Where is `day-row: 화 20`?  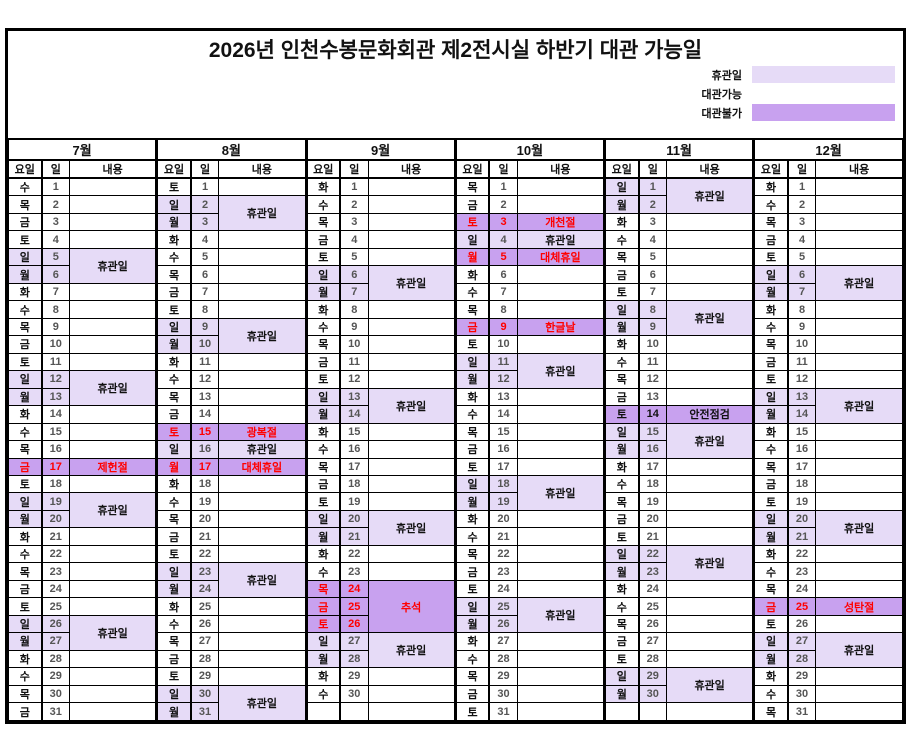 day-row: 화 20 is located at coordinates (530, 519).